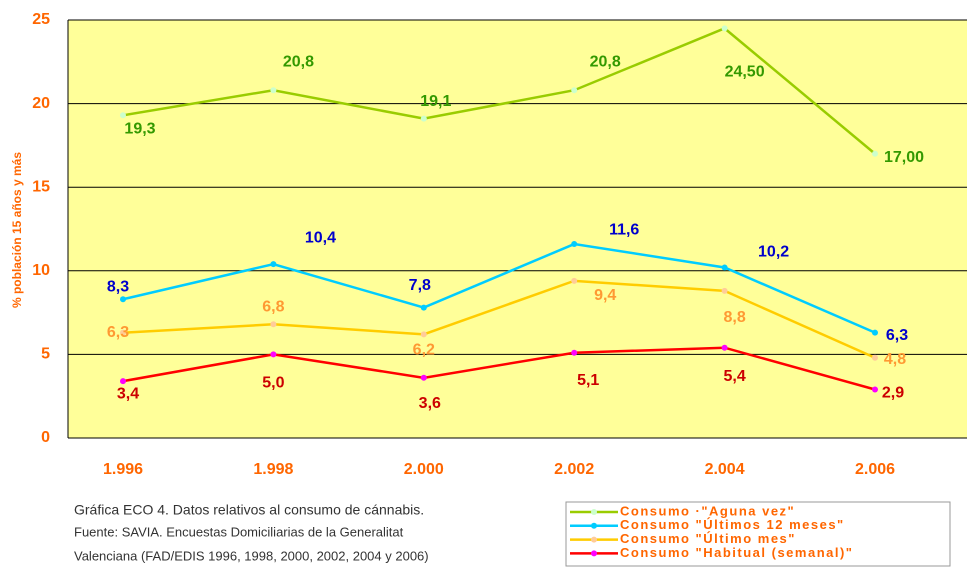 The image size is (967, 569). Describe the element at coordinates (45, 437) in the screenshot. I see `y-tick-label: 0` at that location.